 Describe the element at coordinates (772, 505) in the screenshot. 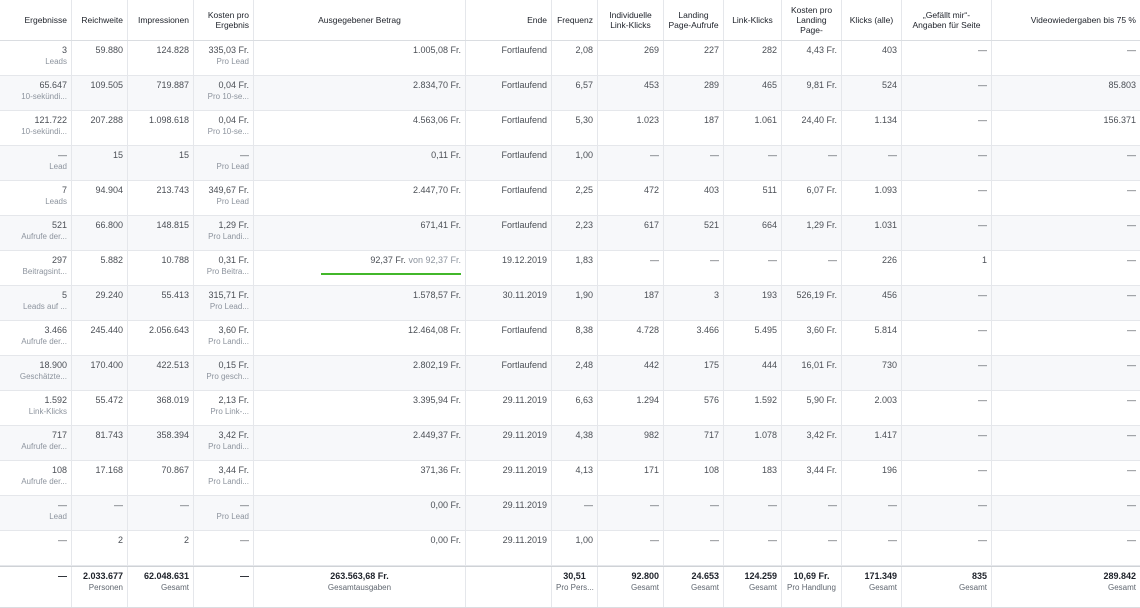

I see `link-clicks-value: —` at that location.